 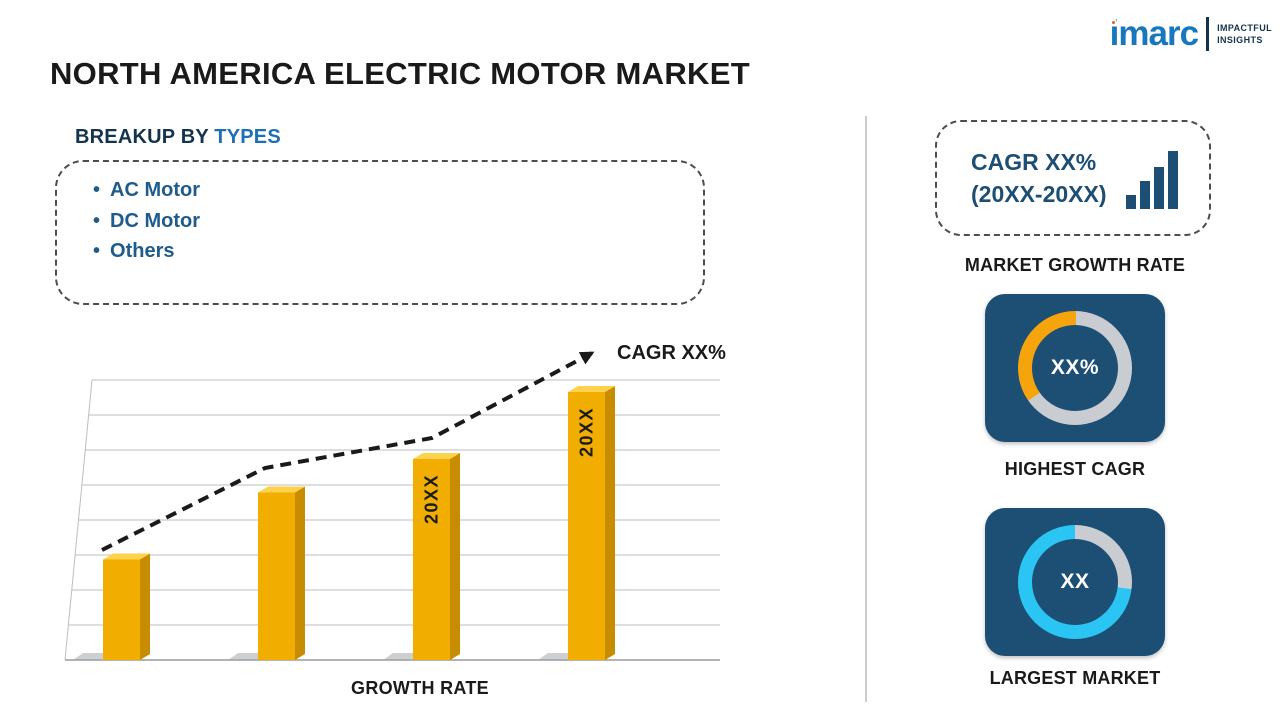 I want to click on type-list: • AC Motor • DC Motor • Others, so click(x=383, y=221).